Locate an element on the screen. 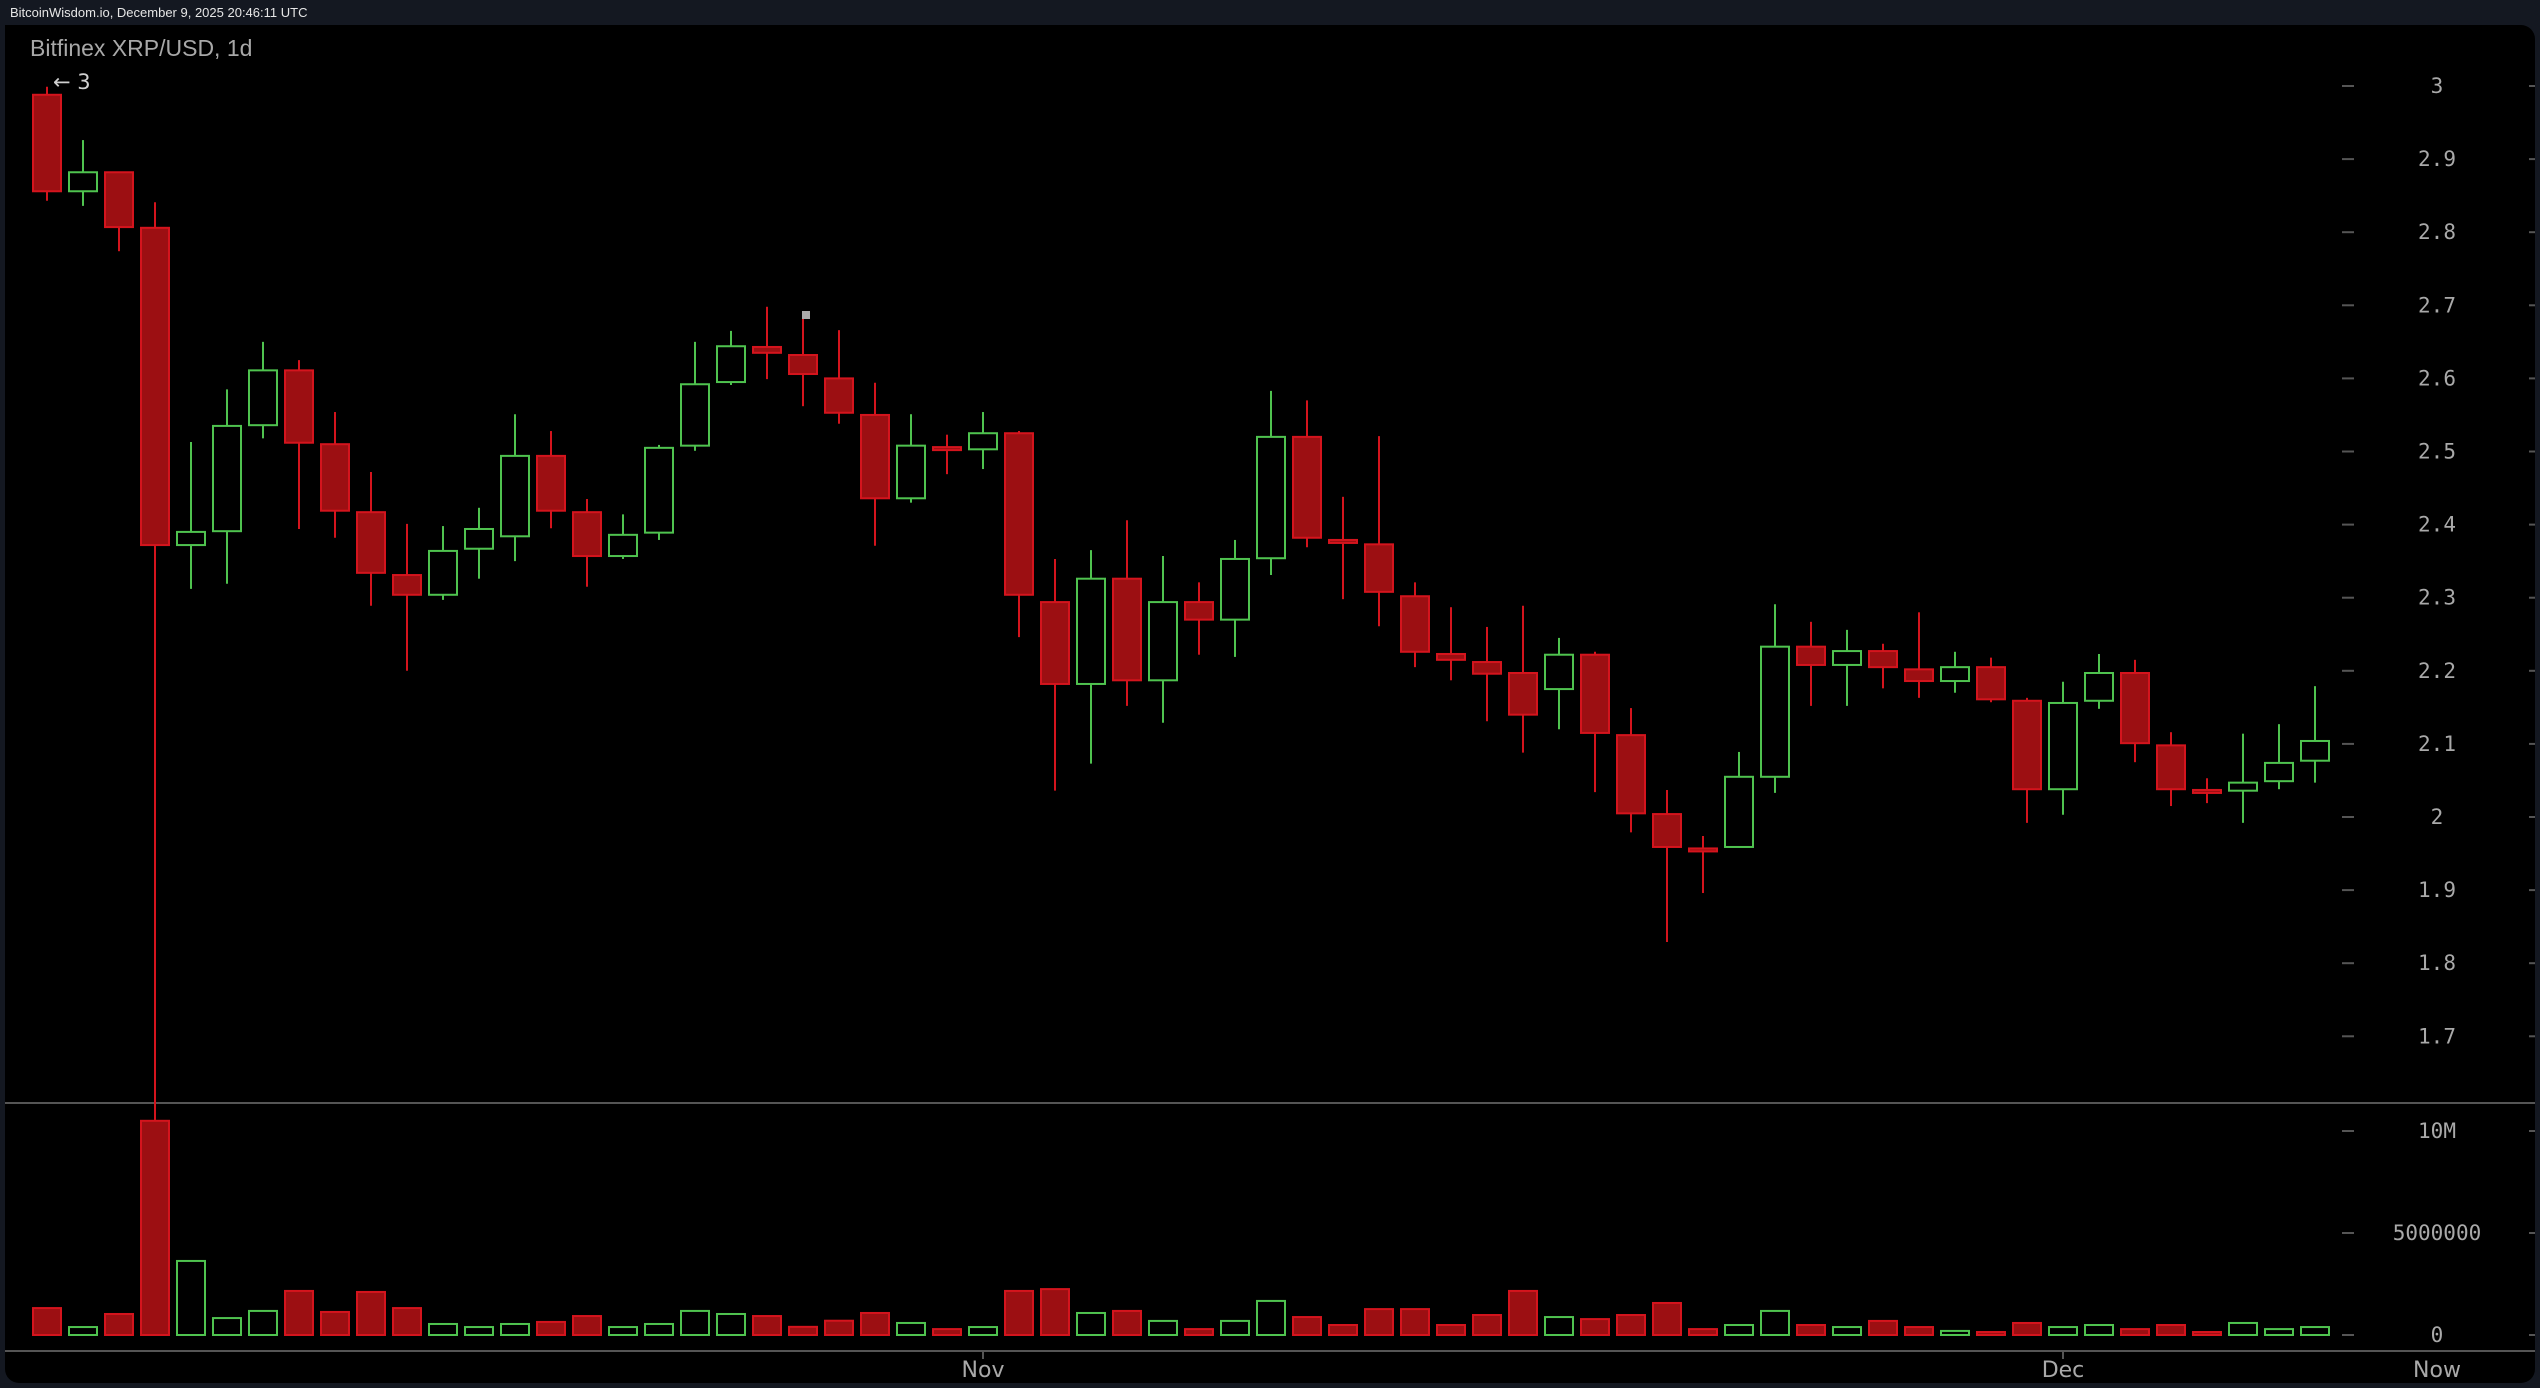  price-axis: 3 2.9 2.8 2.7 2.6 2.5 2.4 2.3 2.2 2.1 2 1.9 1.8 1.7 is located at coordinates (2438, 561).